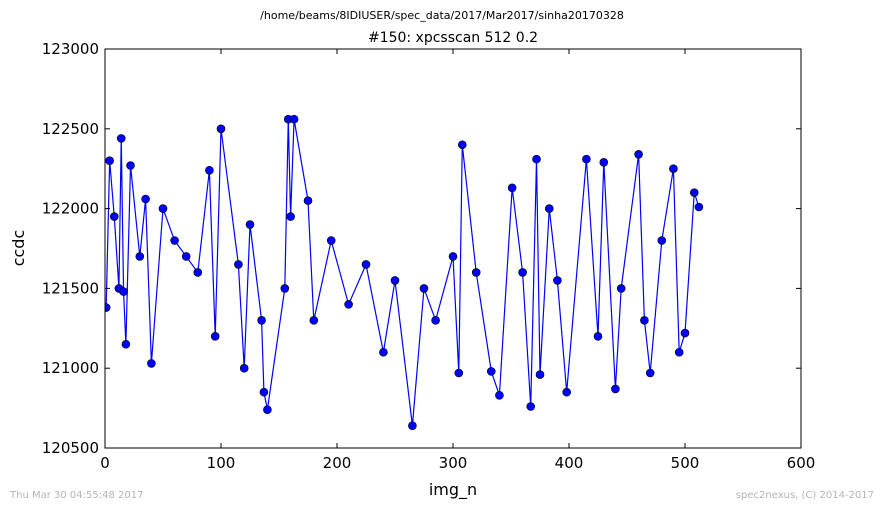 Image resolution: width=884 pixels, height=509 pixels. Describe the element at coordinates (453, 38) in the screenshot. I see `chart-title: #150: xpcsscan 512 0.2` at that location.